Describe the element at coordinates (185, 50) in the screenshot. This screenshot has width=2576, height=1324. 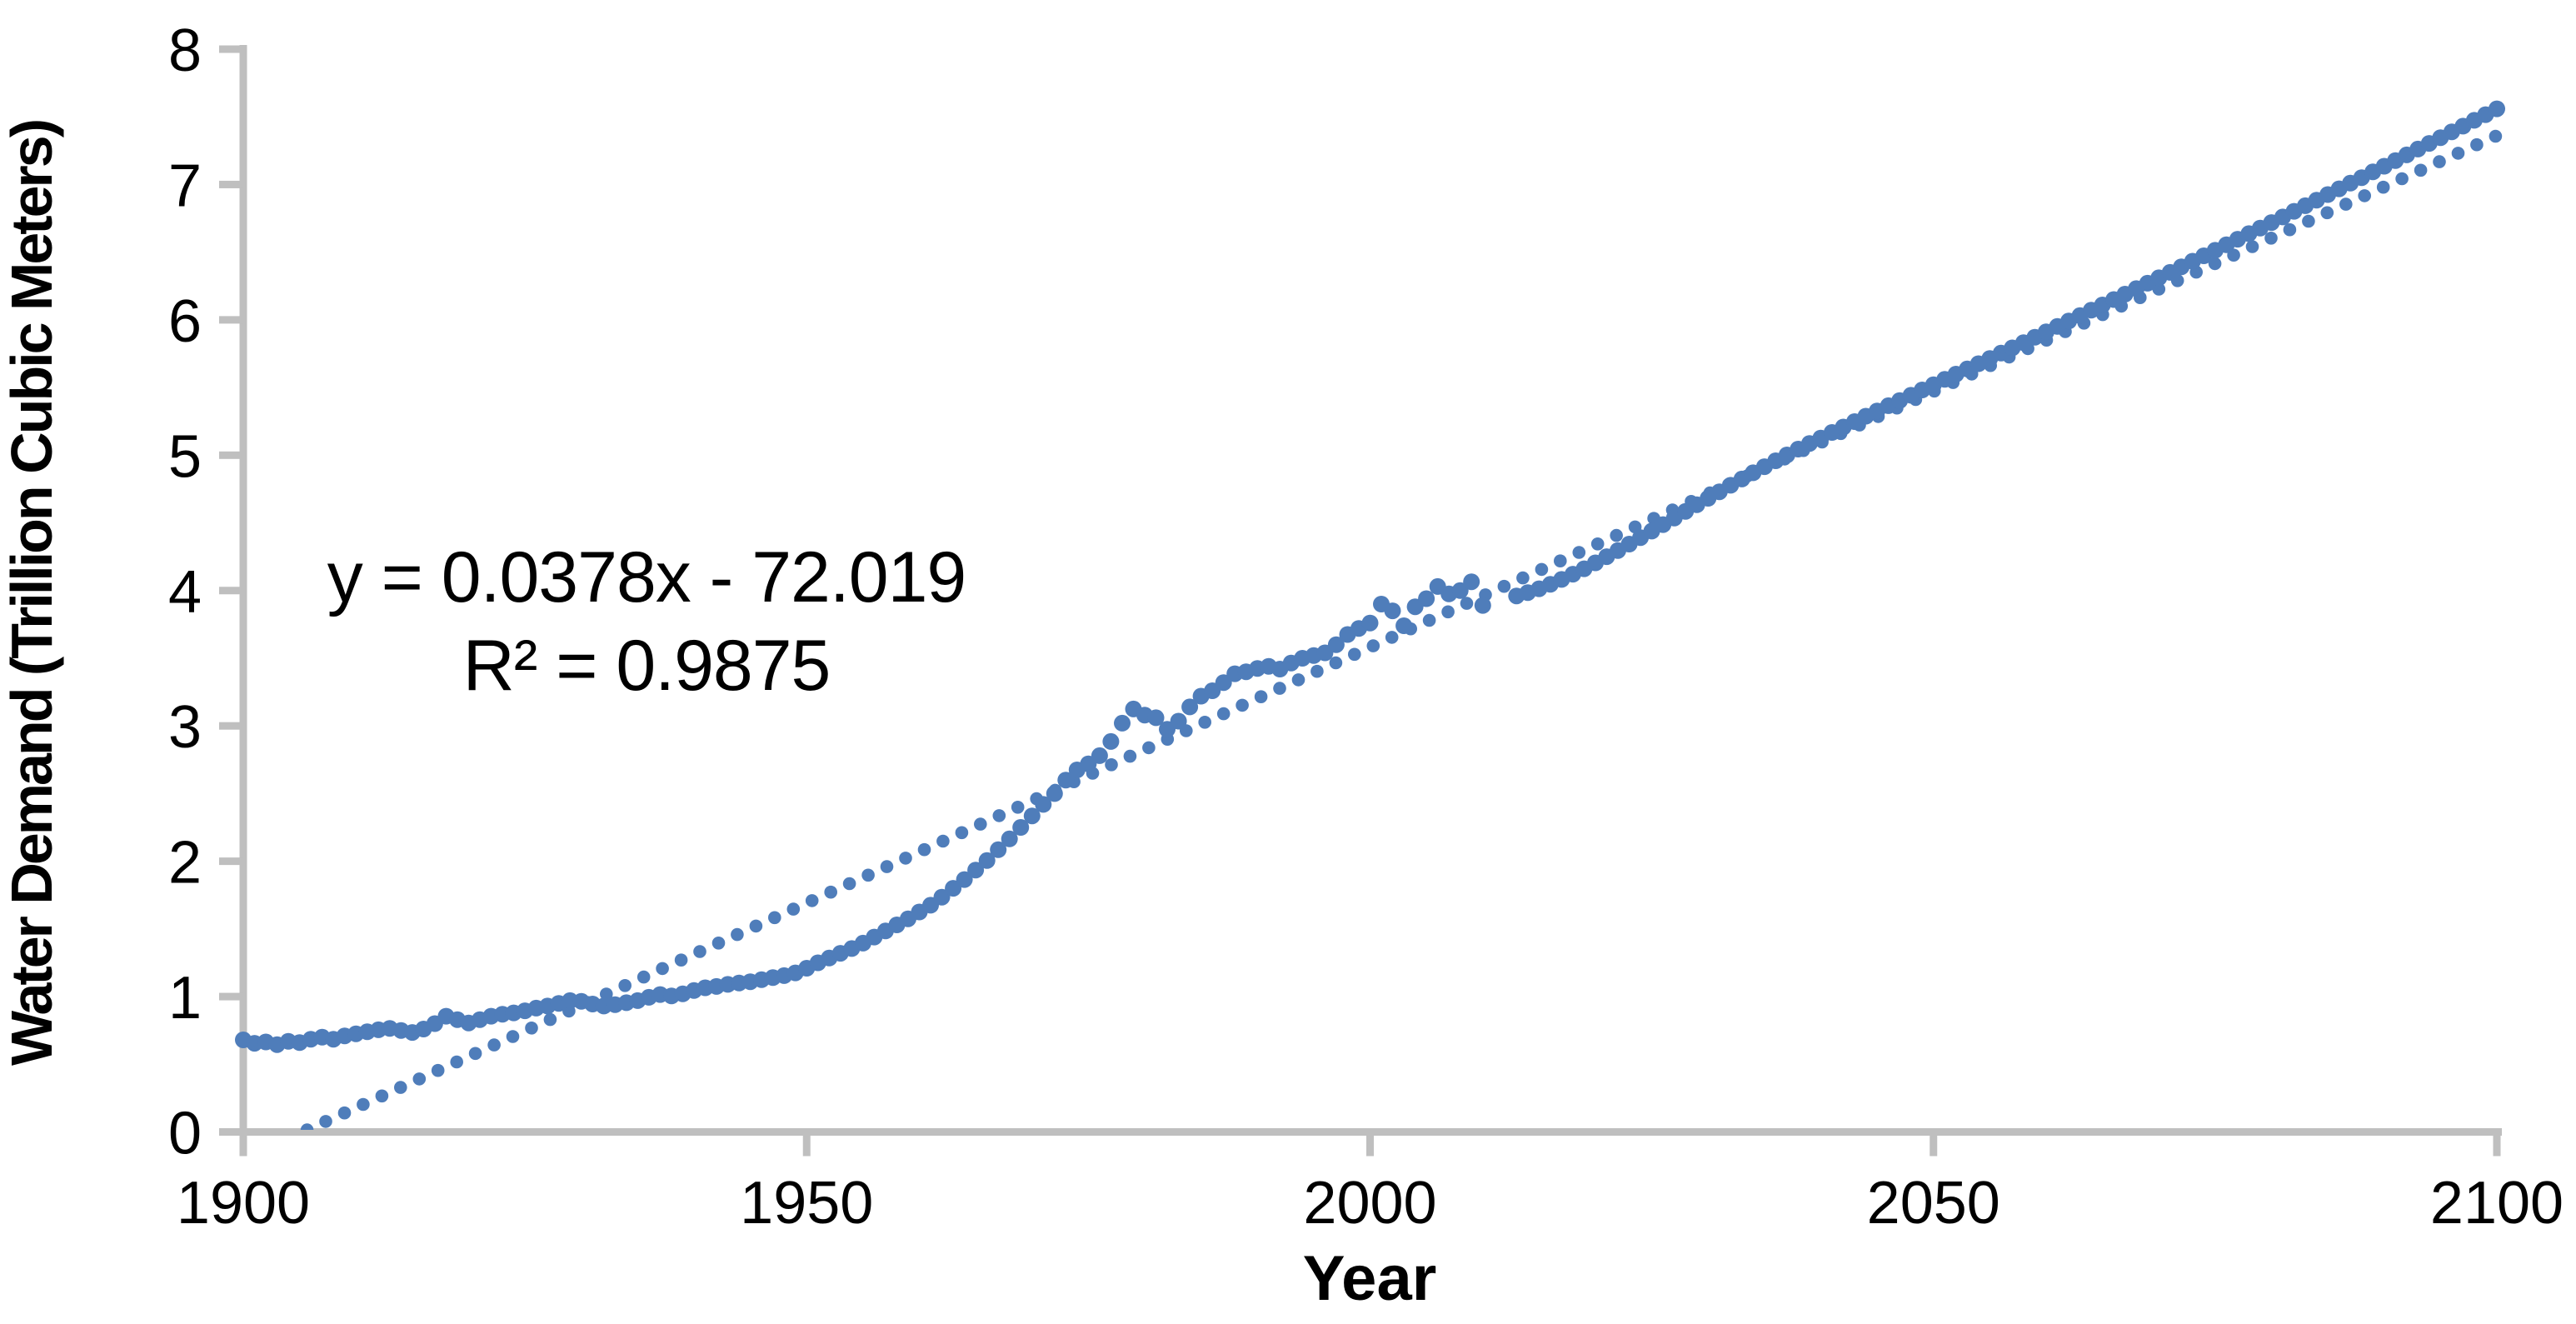
I see `y-tick-label: 8` at that location.